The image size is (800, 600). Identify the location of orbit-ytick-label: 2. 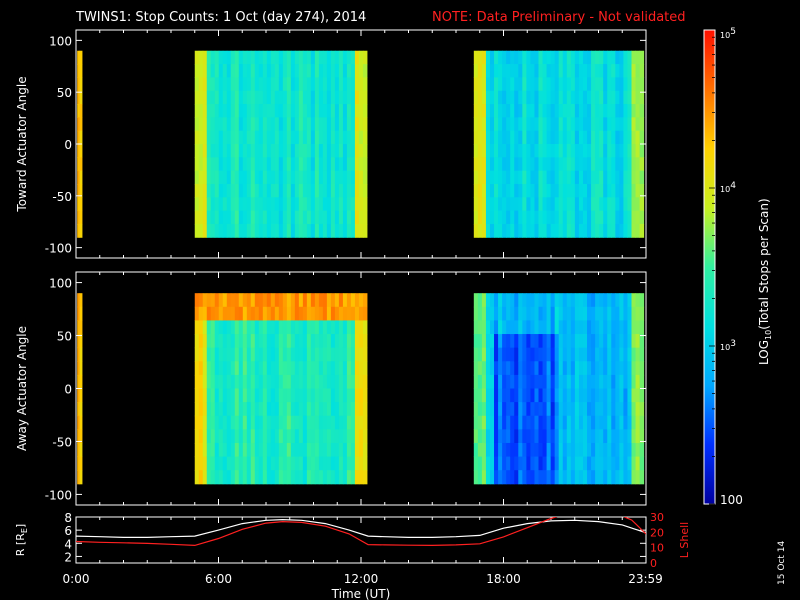
(68, 557).